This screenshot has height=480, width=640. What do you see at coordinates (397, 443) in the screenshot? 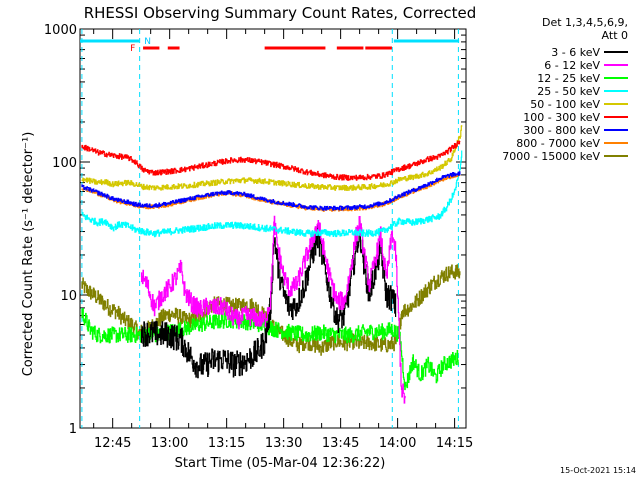
I see `x-tick-label: 14:00` at bounding box center [397, 443].